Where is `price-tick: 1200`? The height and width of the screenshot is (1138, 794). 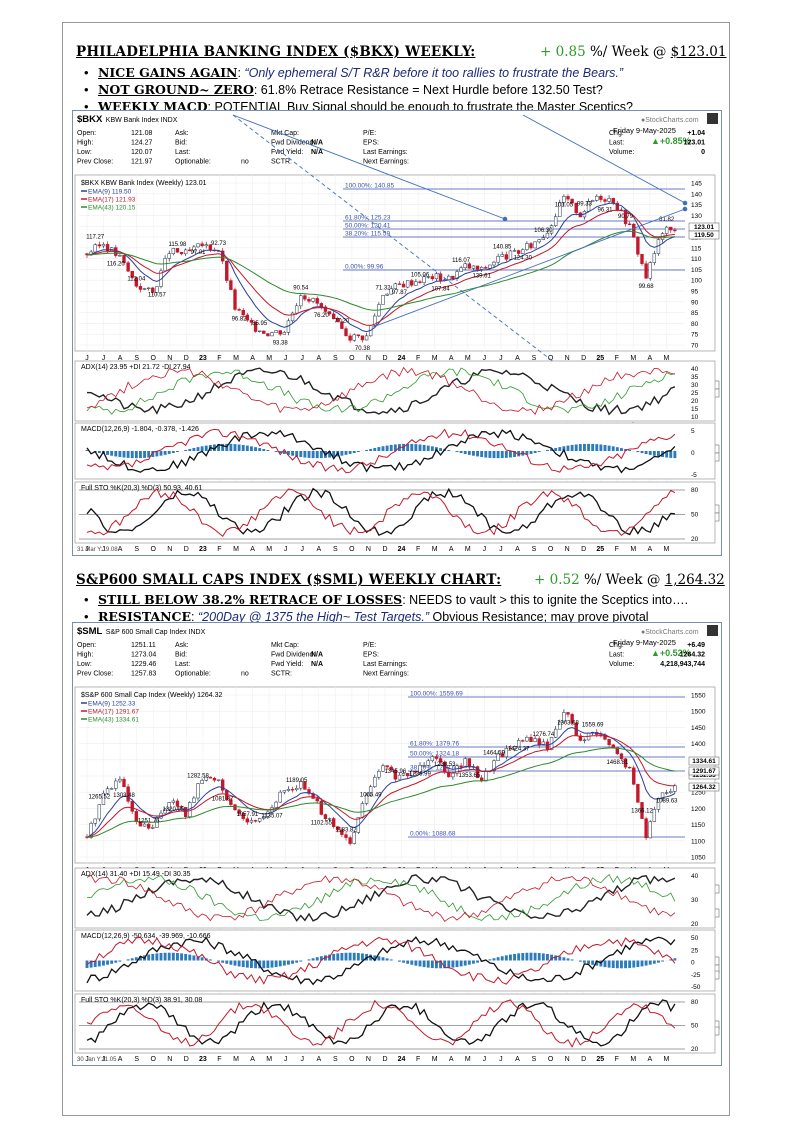
price-tick: 1200 is located at coordinates (698, 809).